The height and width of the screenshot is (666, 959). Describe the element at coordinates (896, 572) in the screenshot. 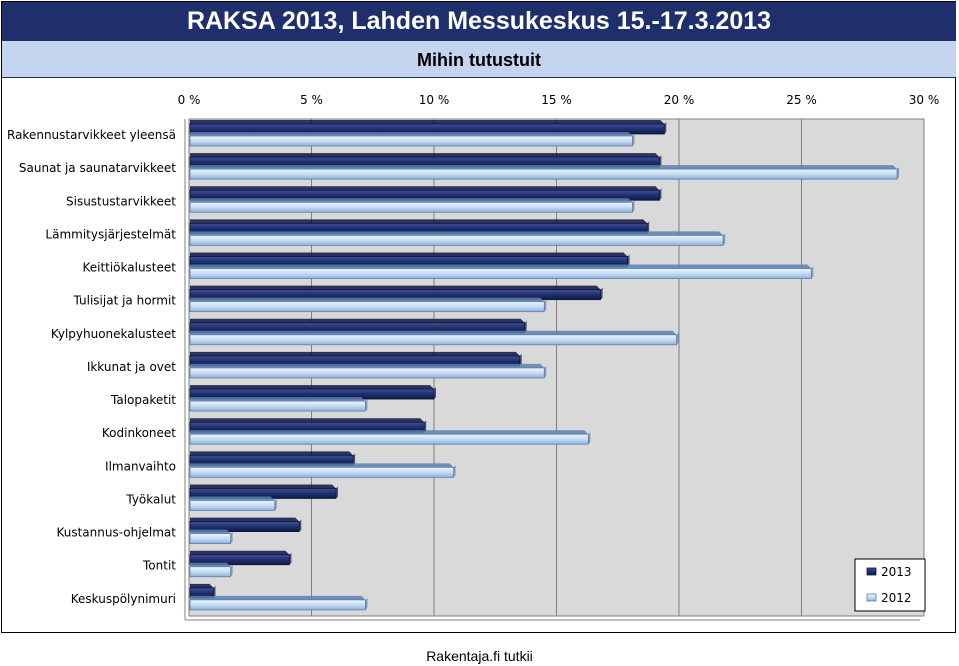

I see `legend-label-2013: 2013` at that location.